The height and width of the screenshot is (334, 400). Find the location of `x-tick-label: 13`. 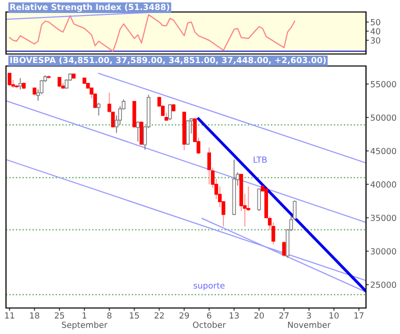

x-tick-label: 13 is located at coordinates (234, 315).